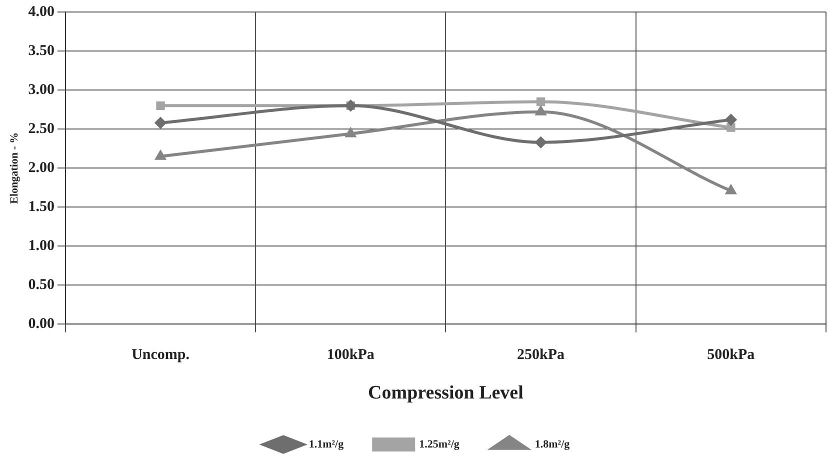 This screenshot has height=464, width=833. Describe the element at coordinates (552, 444) in the screenshot. I see `legend-label: 1.8m²/g` at that location.